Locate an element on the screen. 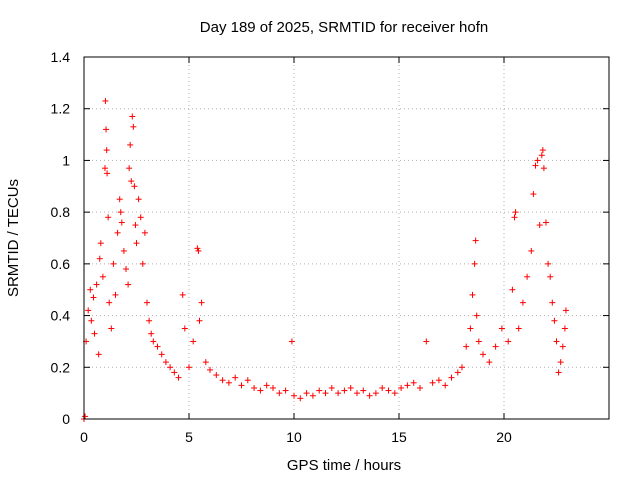 This screenshot has width=640, height=480. y-tick-label: 0.6 is located at coordinates (61, 264).